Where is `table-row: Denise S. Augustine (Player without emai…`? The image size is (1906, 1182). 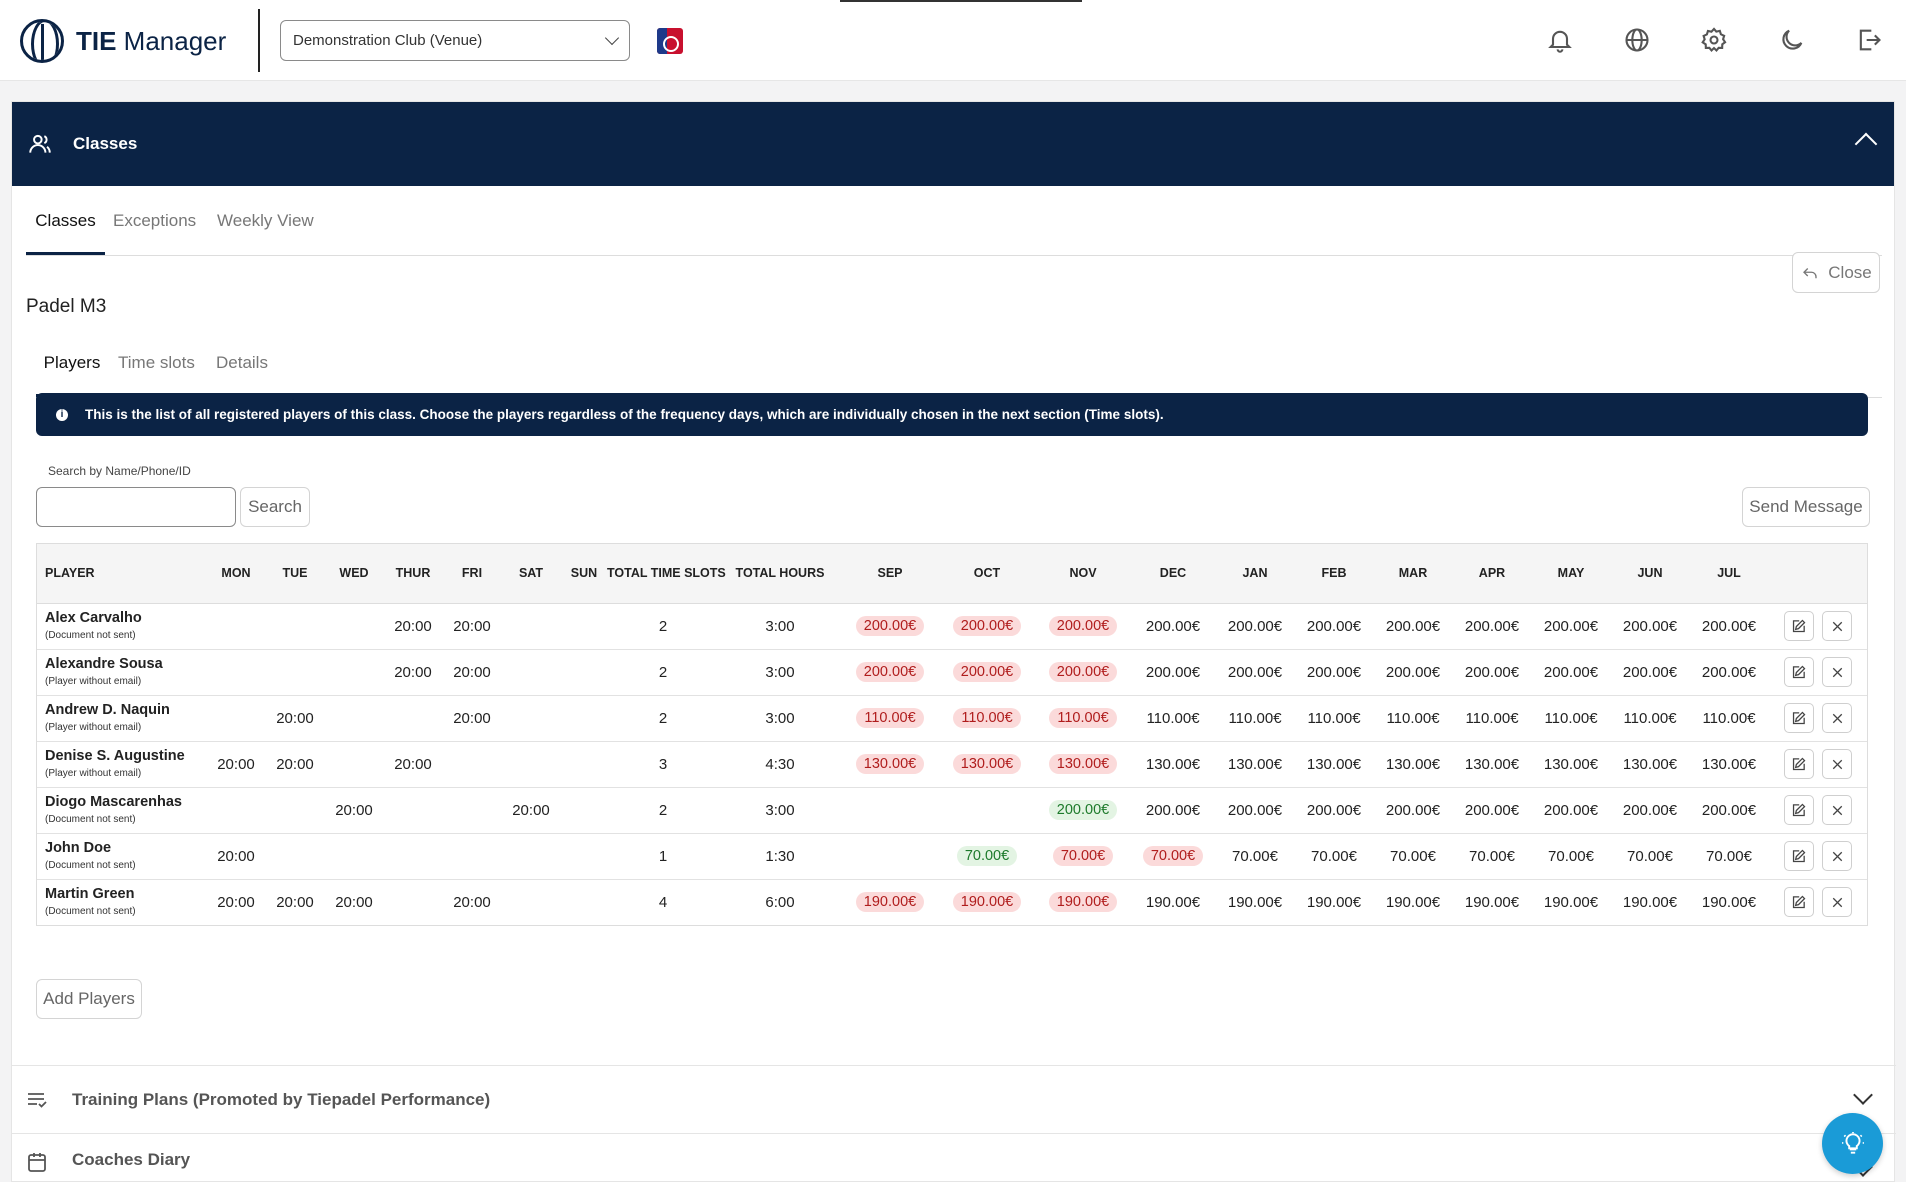 table-row: Denise S. Augustine (Player without emai… is located at coordinates (952, 764).